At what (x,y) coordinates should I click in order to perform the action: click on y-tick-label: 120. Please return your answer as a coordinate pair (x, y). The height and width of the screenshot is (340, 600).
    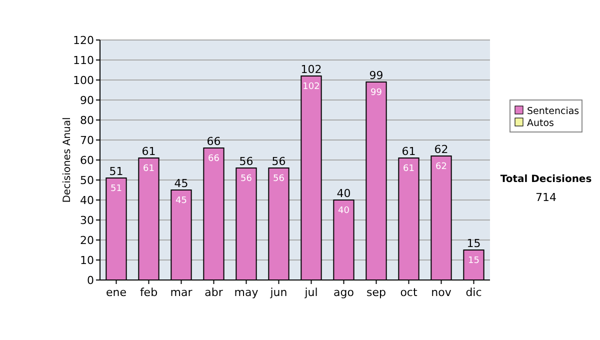
    Looking at the image, I should click on (83, 40).